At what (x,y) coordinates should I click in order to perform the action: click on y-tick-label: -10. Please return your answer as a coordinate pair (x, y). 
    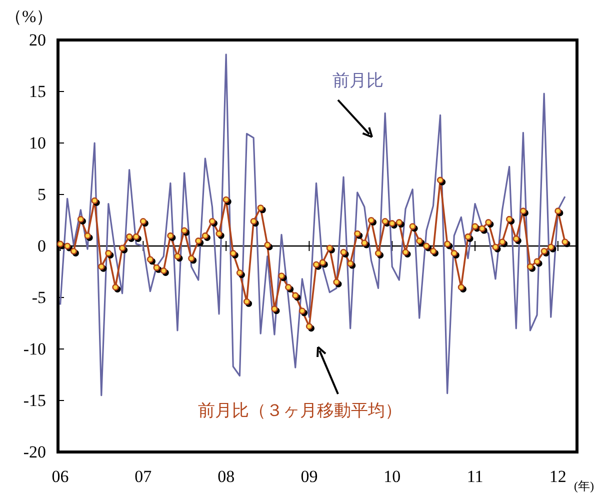
    Looking at the image, I should click on (34, 348).